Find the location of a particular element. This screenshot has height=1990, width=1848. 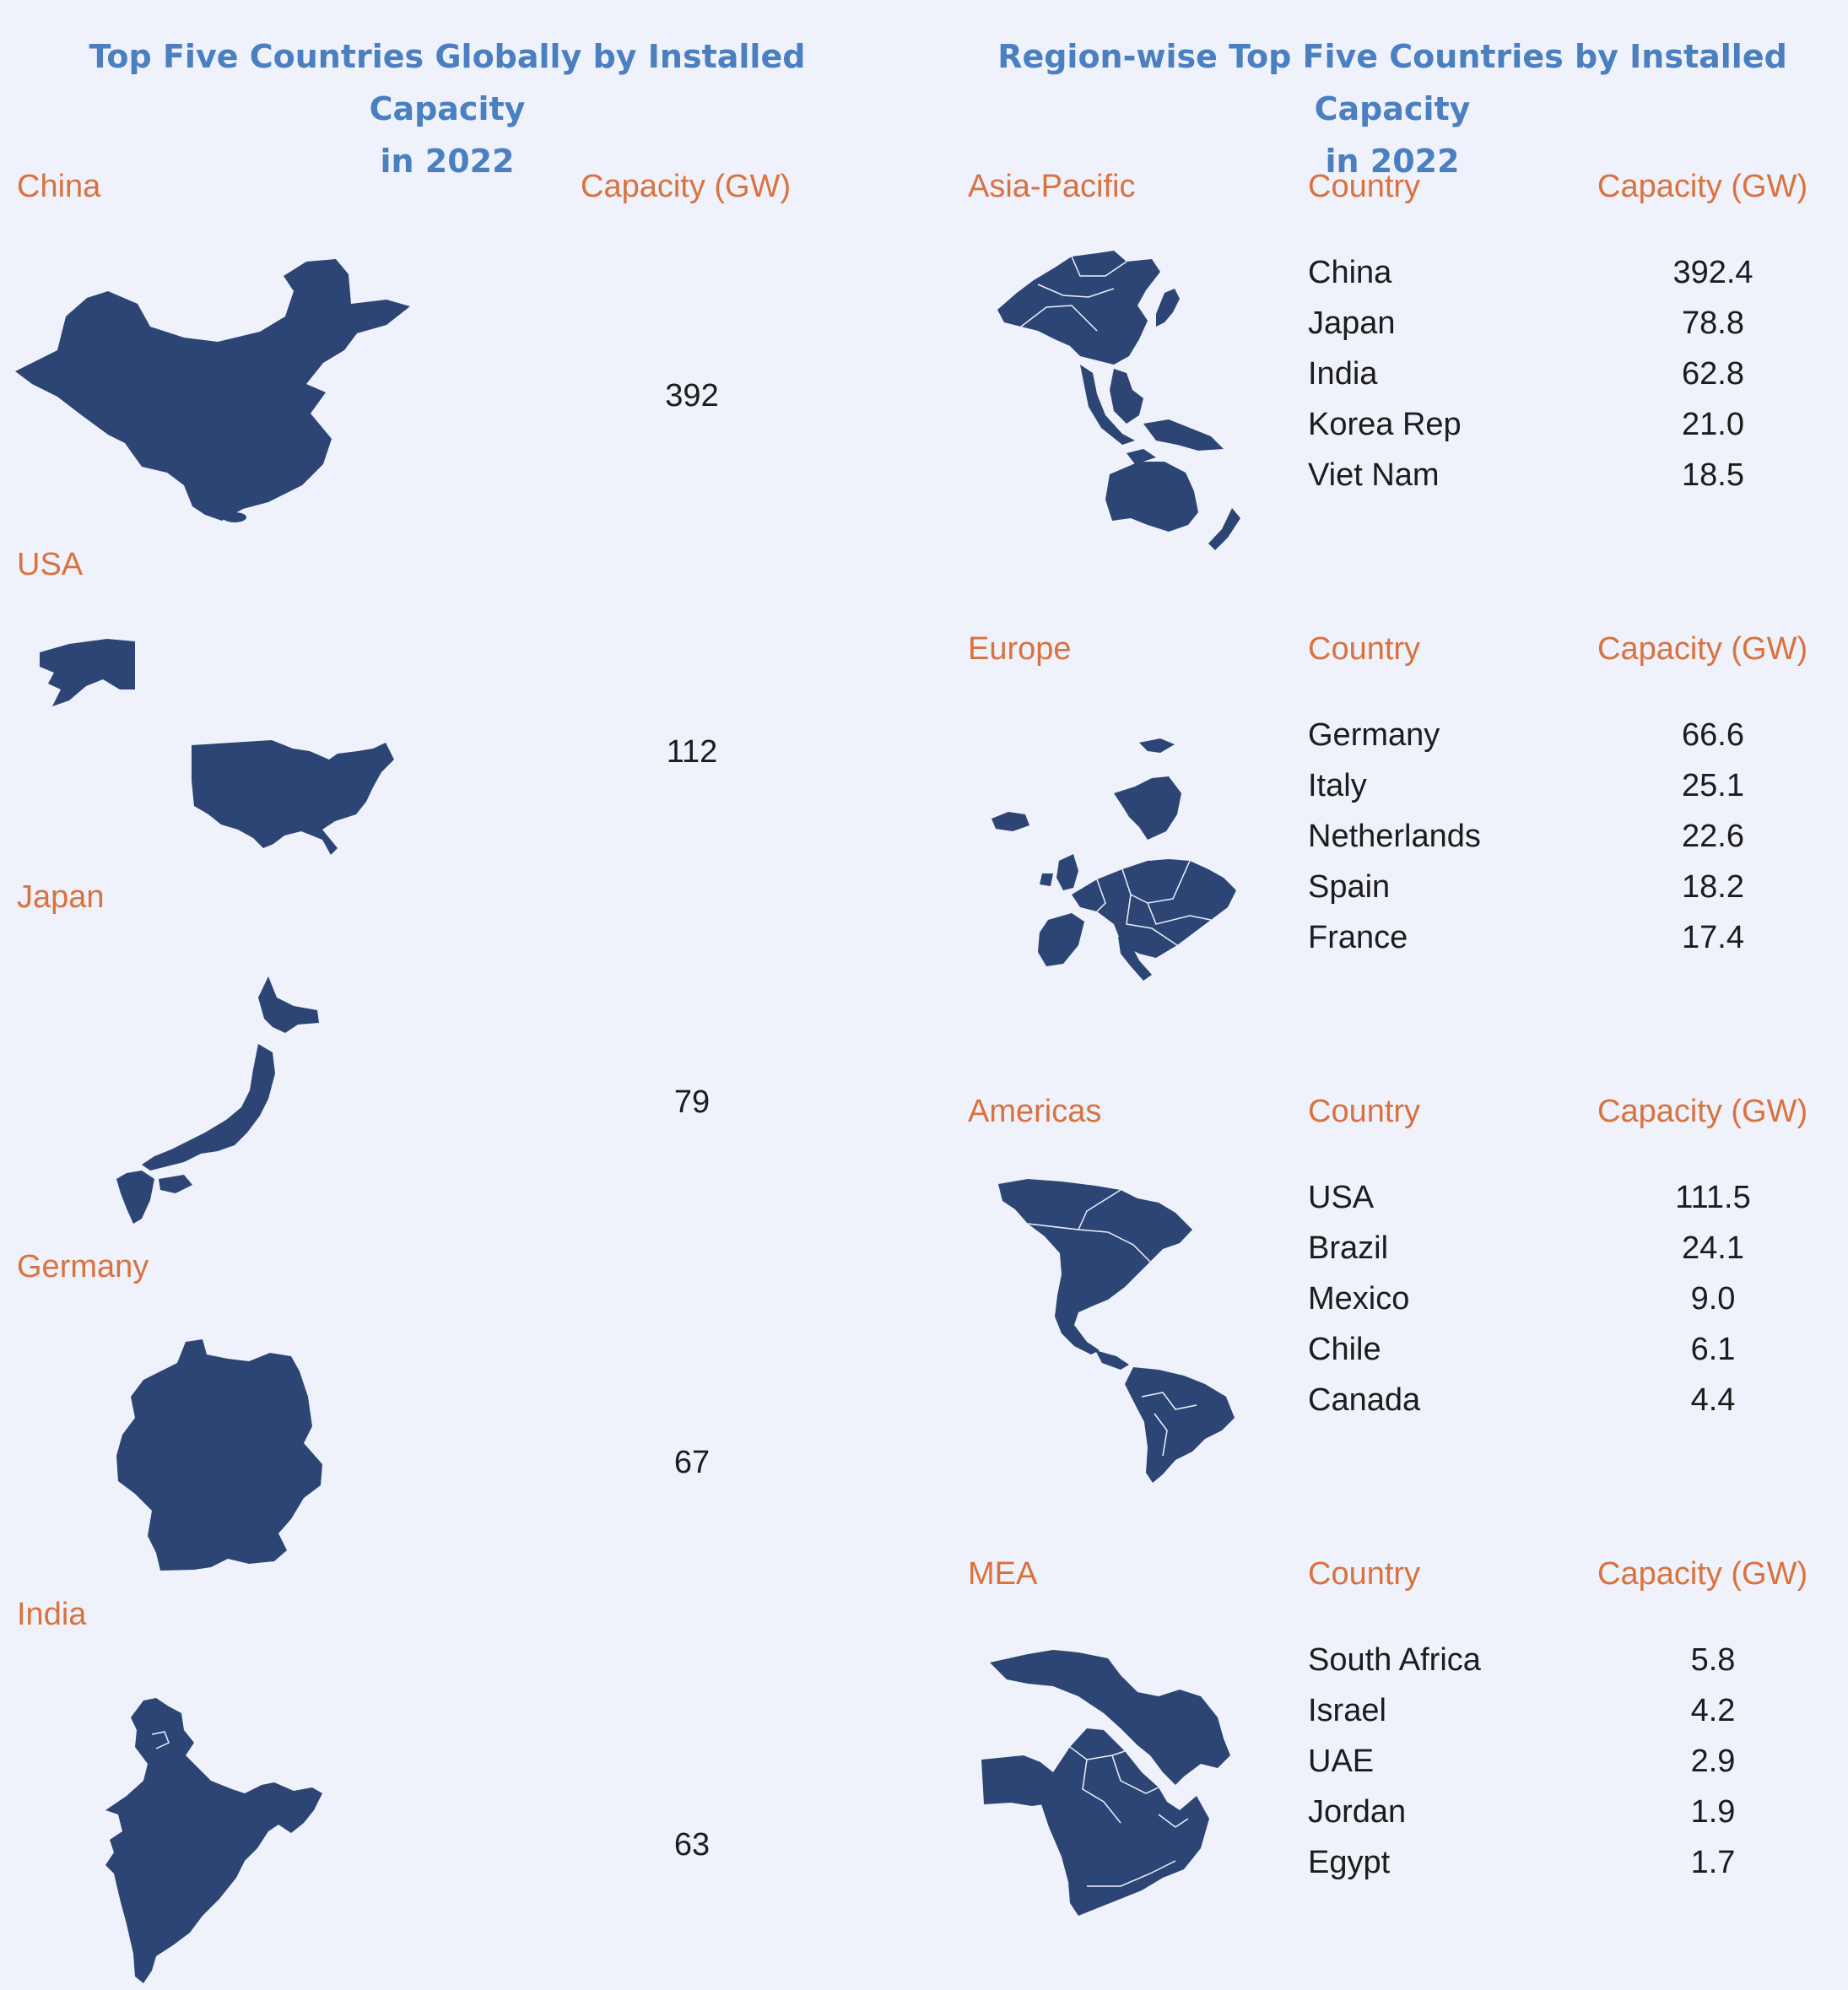

region-row-europe-2-capacity: 25.1 is located at coordinates (1713, 785).